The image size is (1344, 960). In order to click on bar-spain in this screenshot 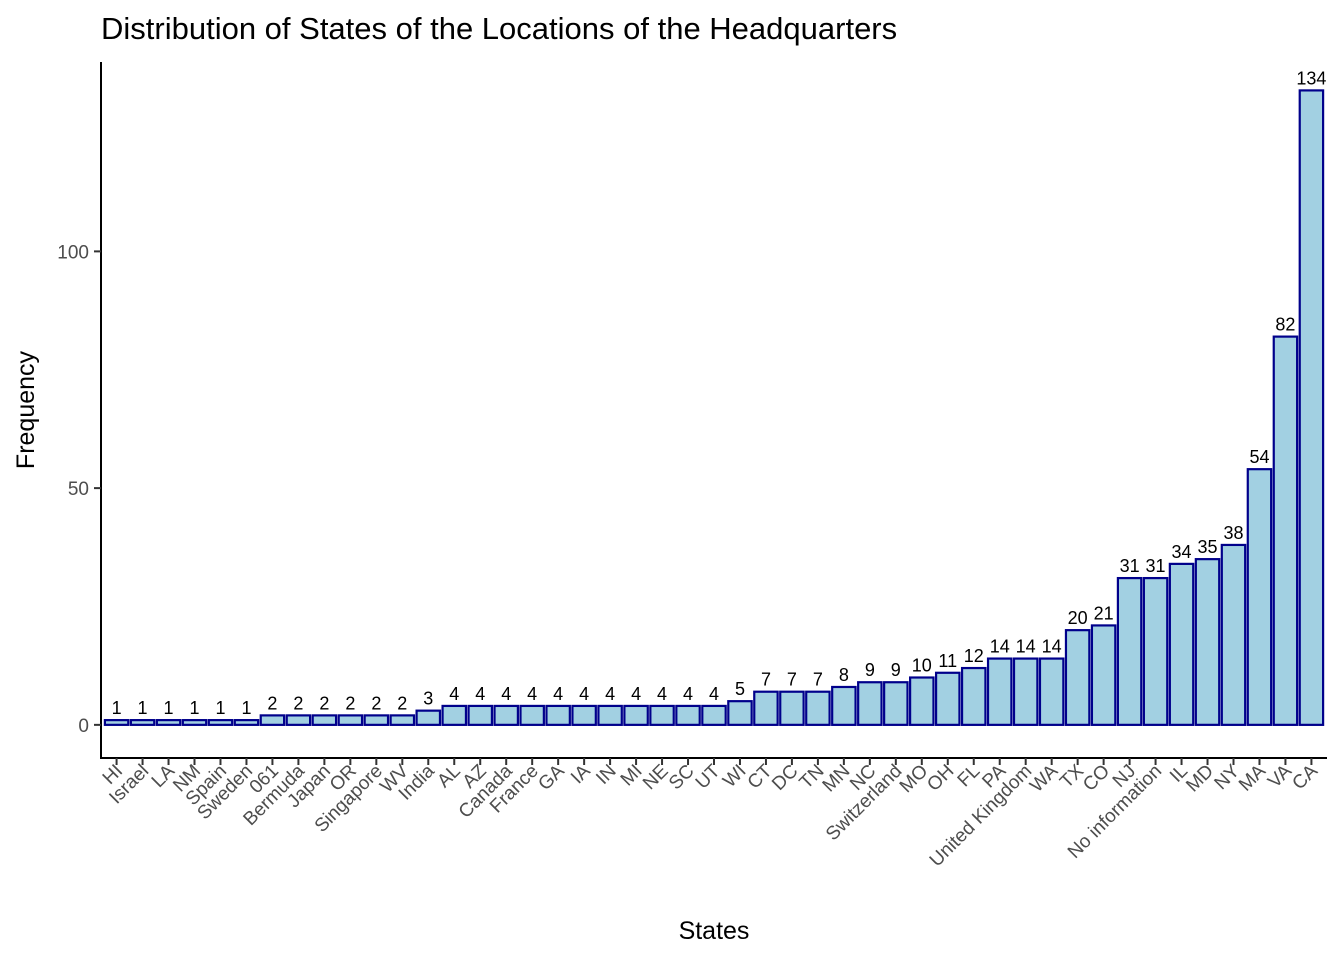, I will do `click(220, 722)`.